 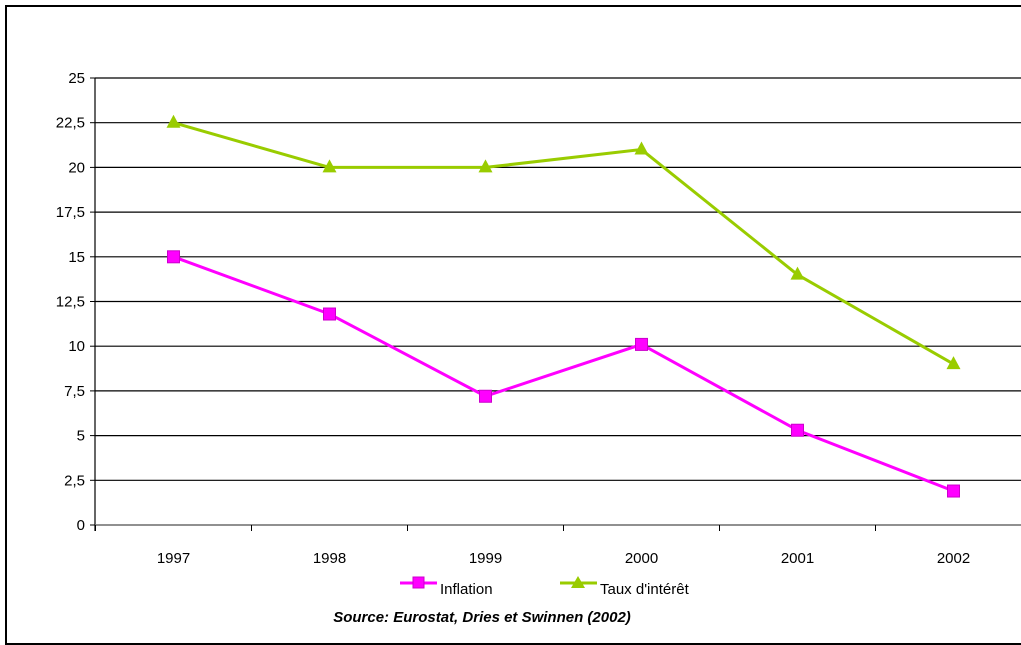 I want to click on y-tick-label-2: 5, so click(x=81, y=436).